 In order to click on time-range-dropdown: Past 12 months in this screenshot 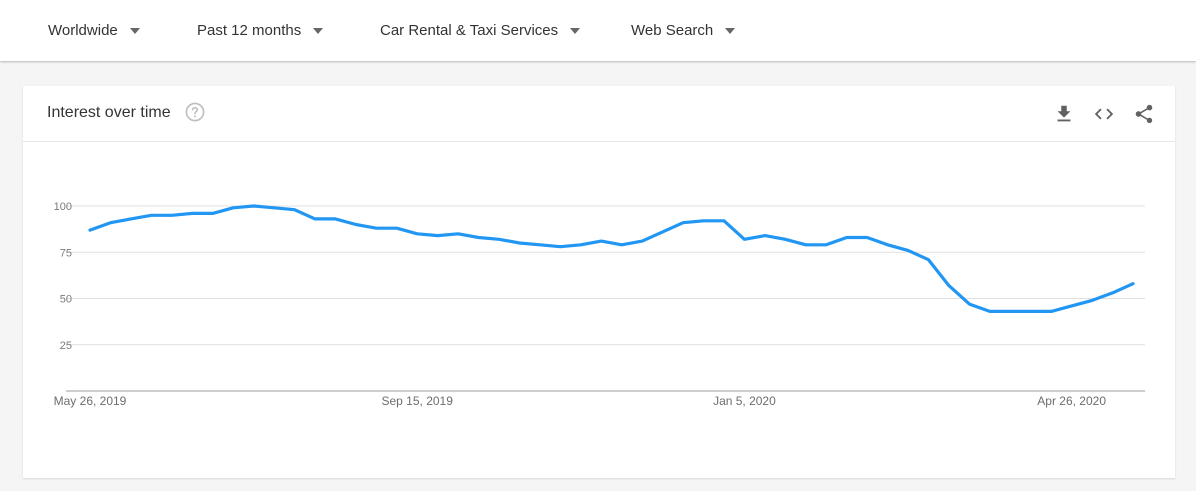, I will do `click(260, 30)`.